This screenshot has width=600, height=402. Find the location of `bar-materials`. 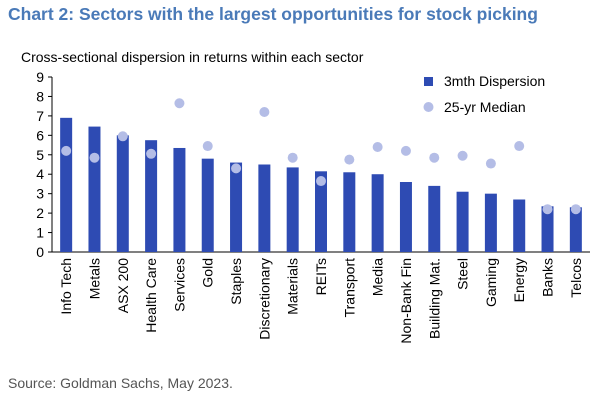

bar-materials is located at coordinates (292, 209).